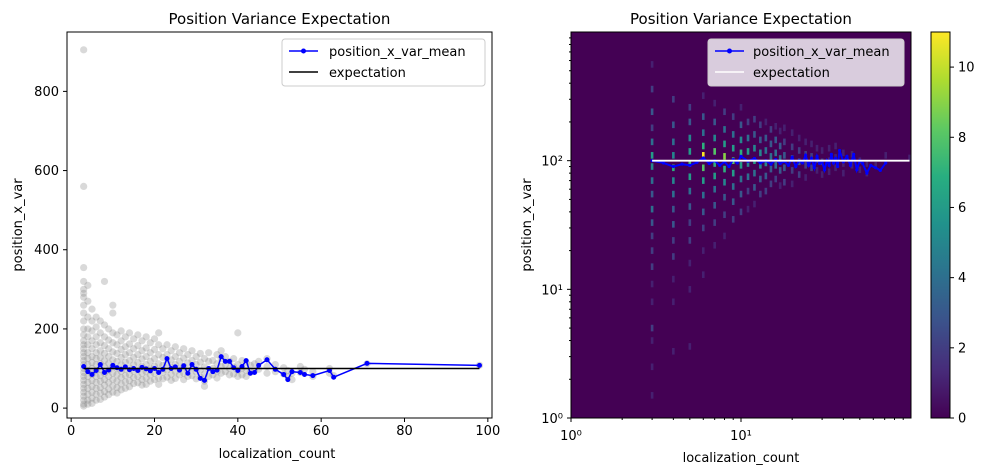 This screenshot has height=475, width=988. Describe the element at coordinates (280, 19) in the screenshot. I see `left-chart-title: Position Variance Expectation` at that location.